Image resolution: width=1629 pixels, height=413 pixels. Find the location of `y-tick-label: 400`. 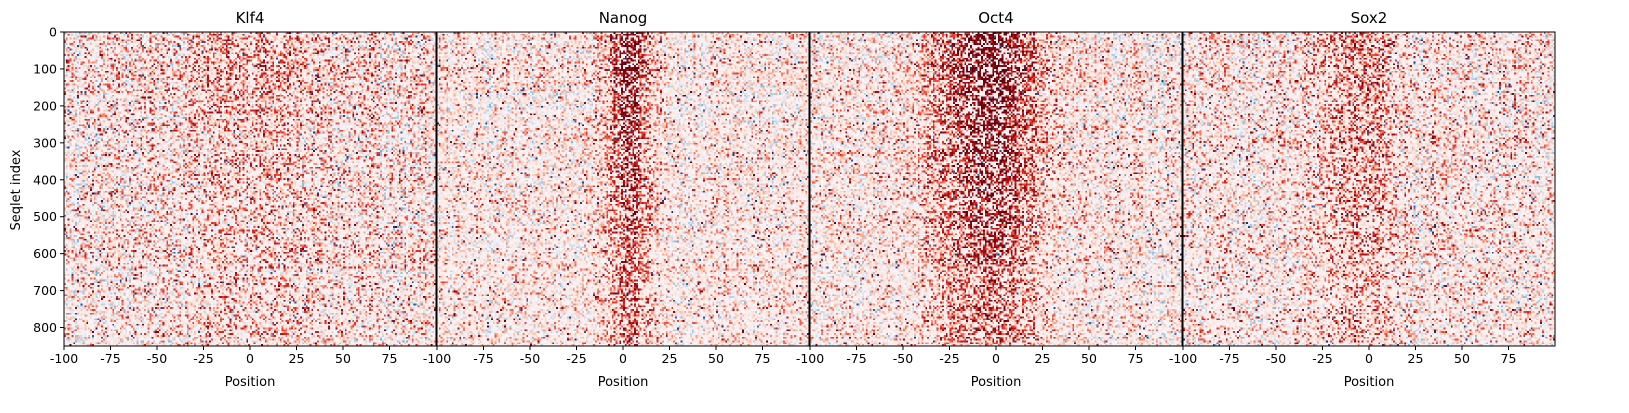

y-tick-label: 400 is located at coordinates (45, 179).